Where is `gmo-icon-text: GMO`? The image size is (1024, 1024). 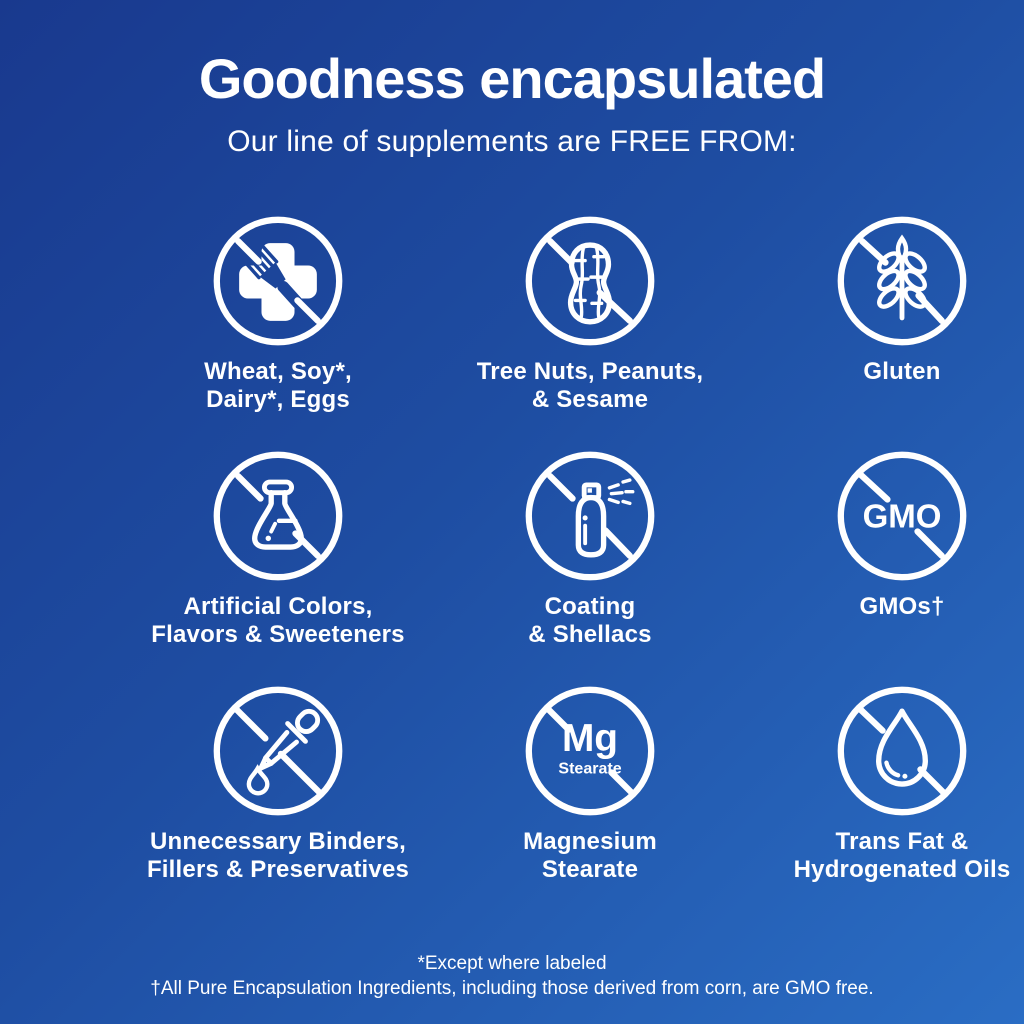
gmo-icon-text: GMO is located at coordinates (902, 516).